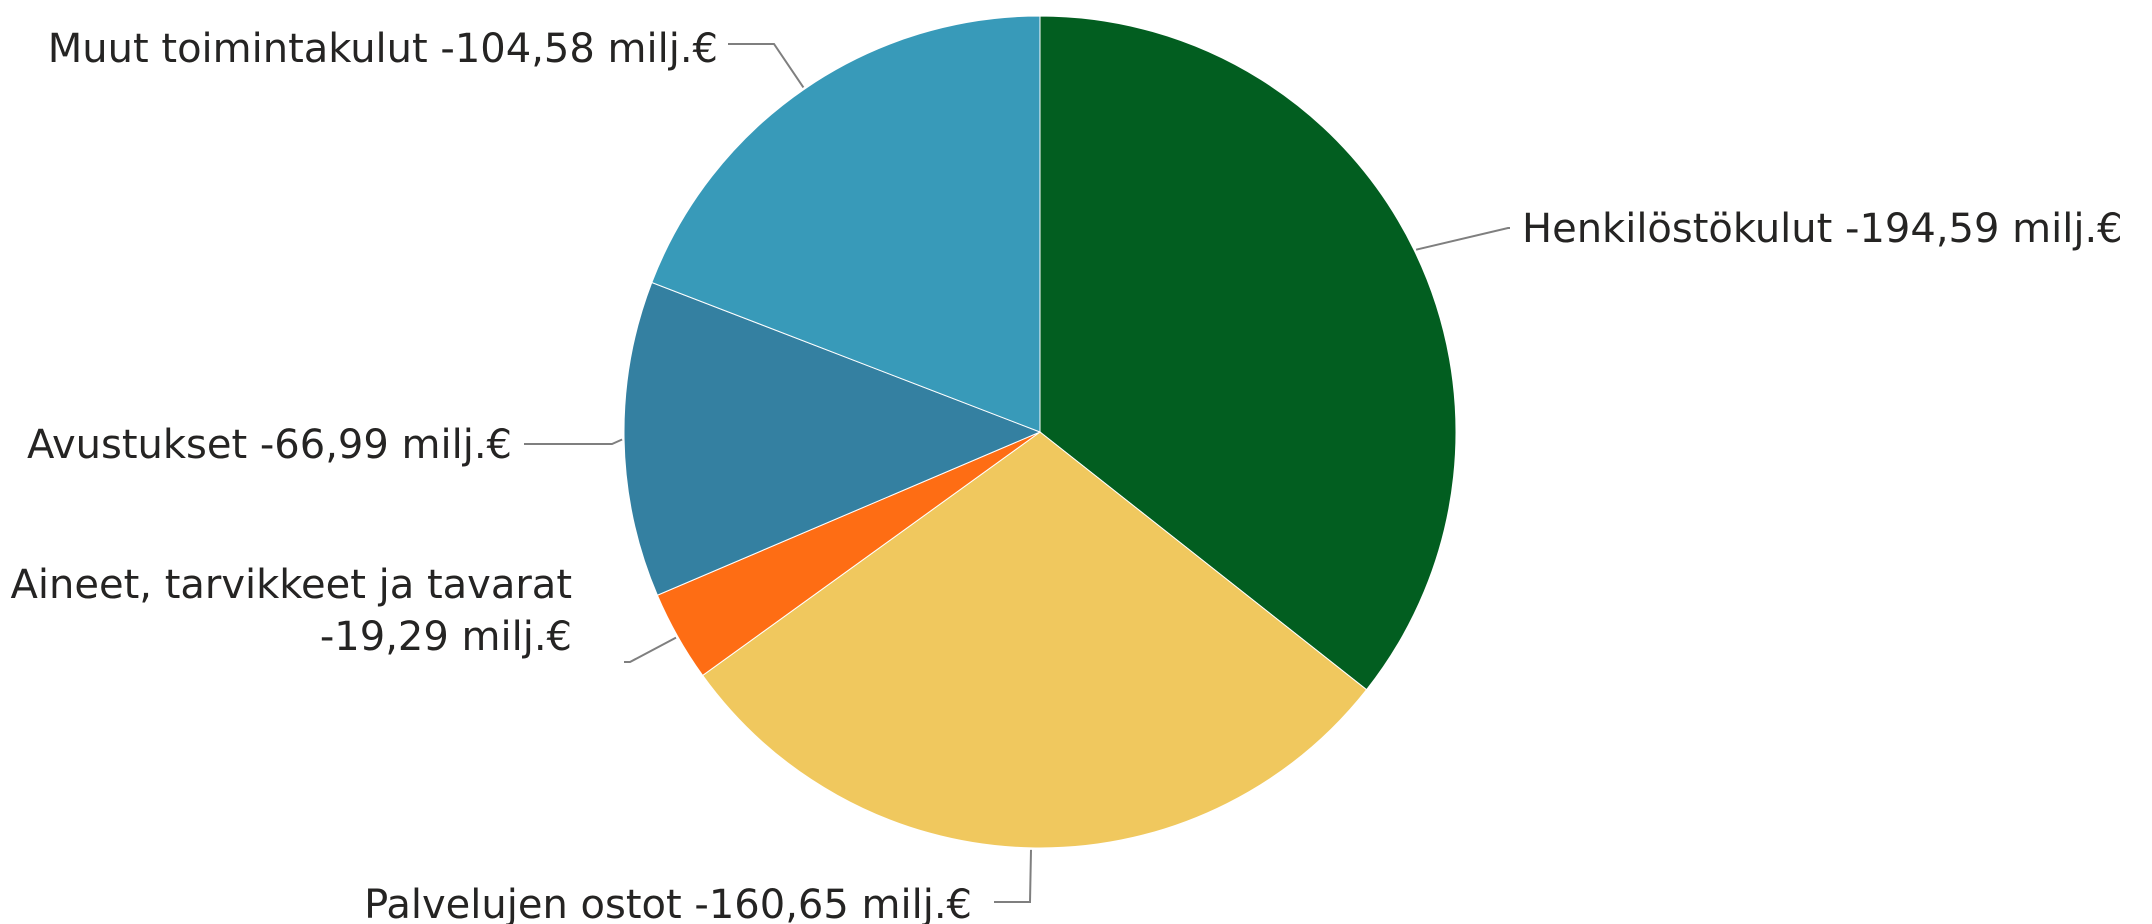 The image size is (2152, 924). Describe the element at coordinates (1034, 640) in the screenshot. I see `pie-slice-palvelujen-ostot` at that location.